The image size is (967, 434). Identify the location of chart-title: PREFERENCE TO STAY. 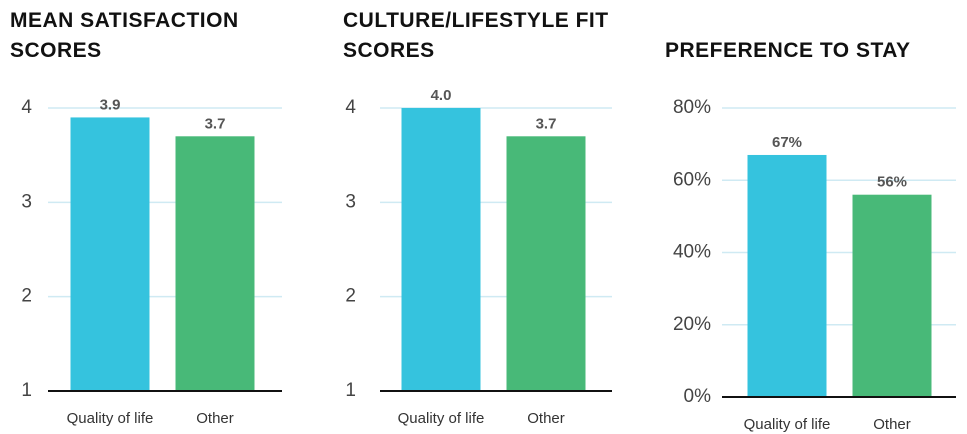
(788, 50).